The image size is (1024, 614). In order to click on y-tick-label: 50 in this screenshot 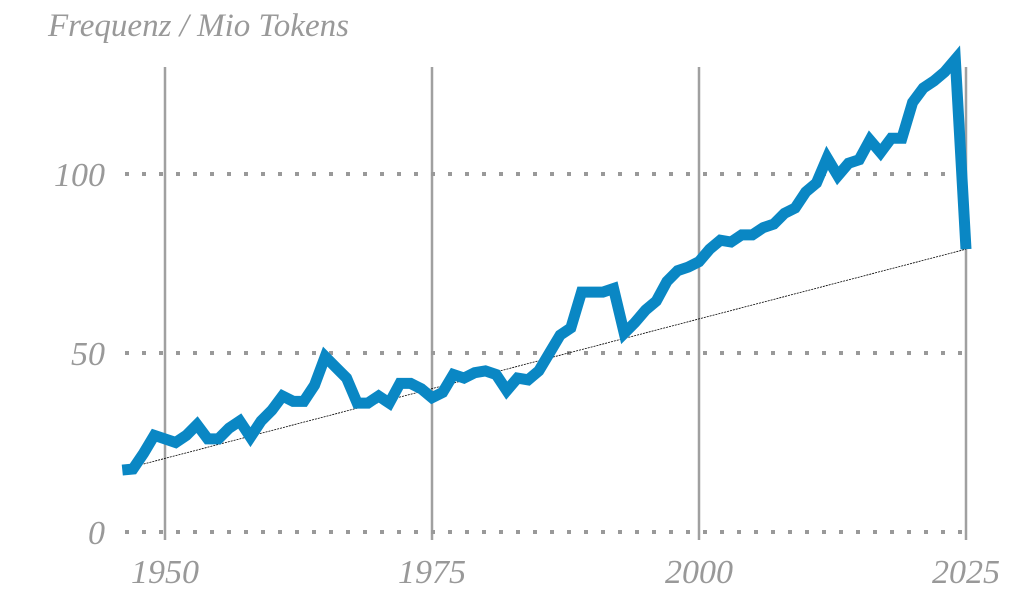, I will do `click(88, 354)`.